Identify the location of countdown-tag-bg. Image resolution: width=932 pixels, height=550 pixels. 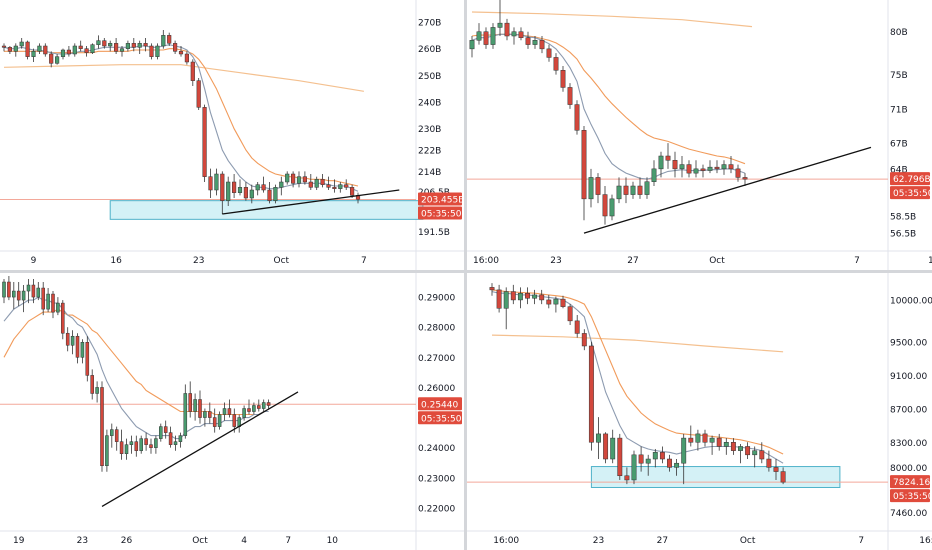
(440, 418).